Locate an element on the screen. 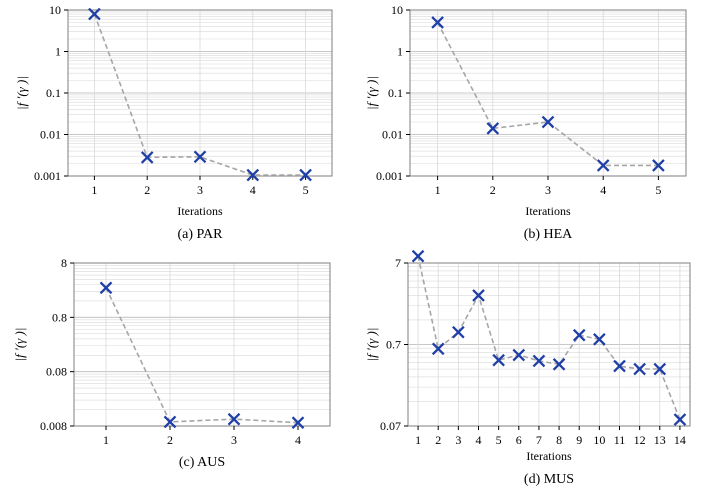 Image resolution: width=713 pixels, height=491 pixels. plot-frame is located at coordinates (202, 344).